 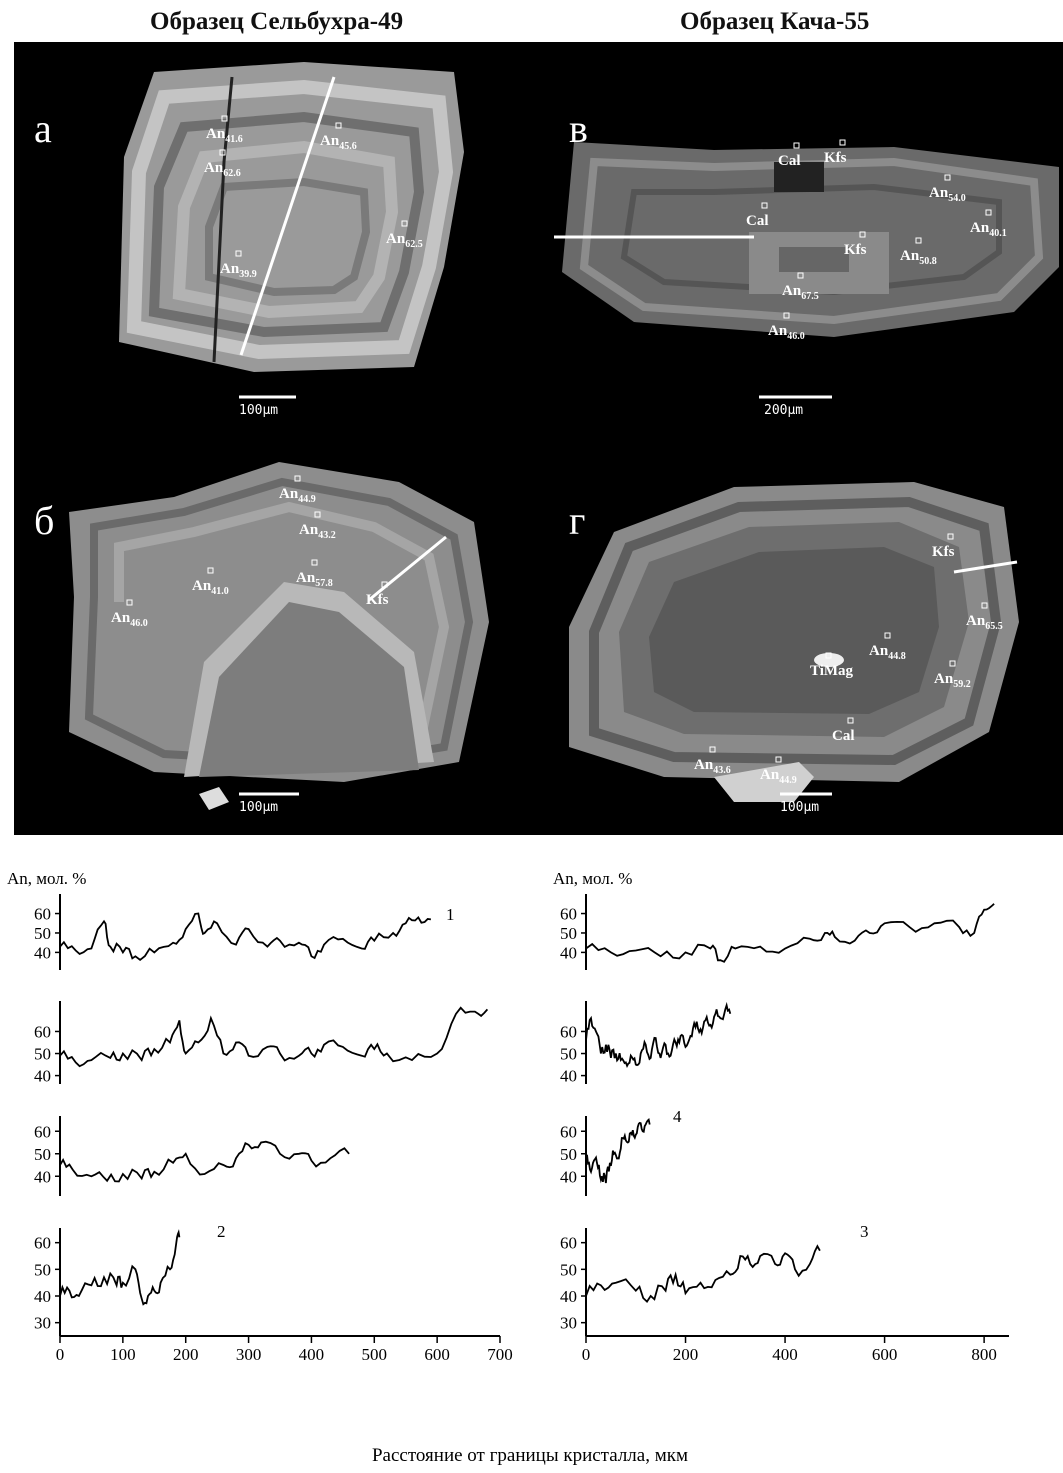 I want to click on annotation-label: An43.2, so click(x=317, y=531).